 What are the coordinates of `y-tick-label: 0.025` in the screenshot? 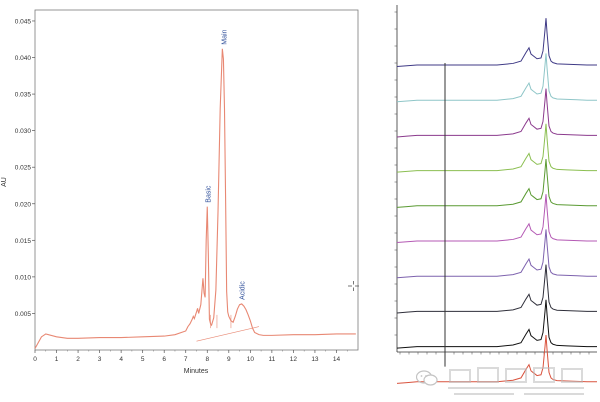 It's located at (23, 168).